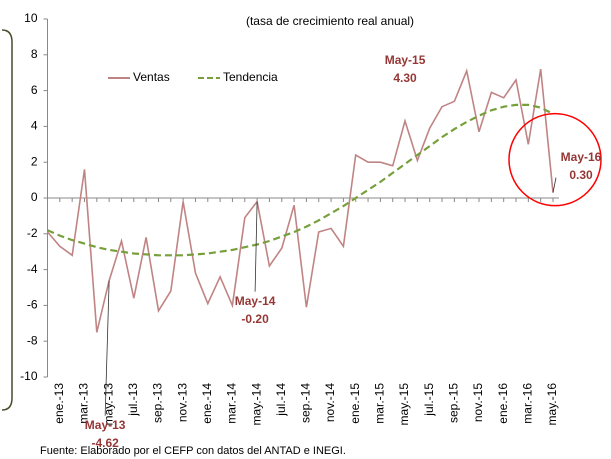  What do you see at coordinates (355, 403) in the screenshot?
I see `x-tick-label: ene.-15` at bounding box center [355, 403].